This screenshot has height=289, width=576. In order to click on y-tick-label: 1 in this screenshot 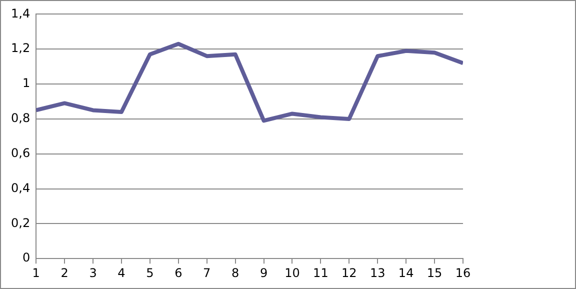, I will do `click(26, 83)`.